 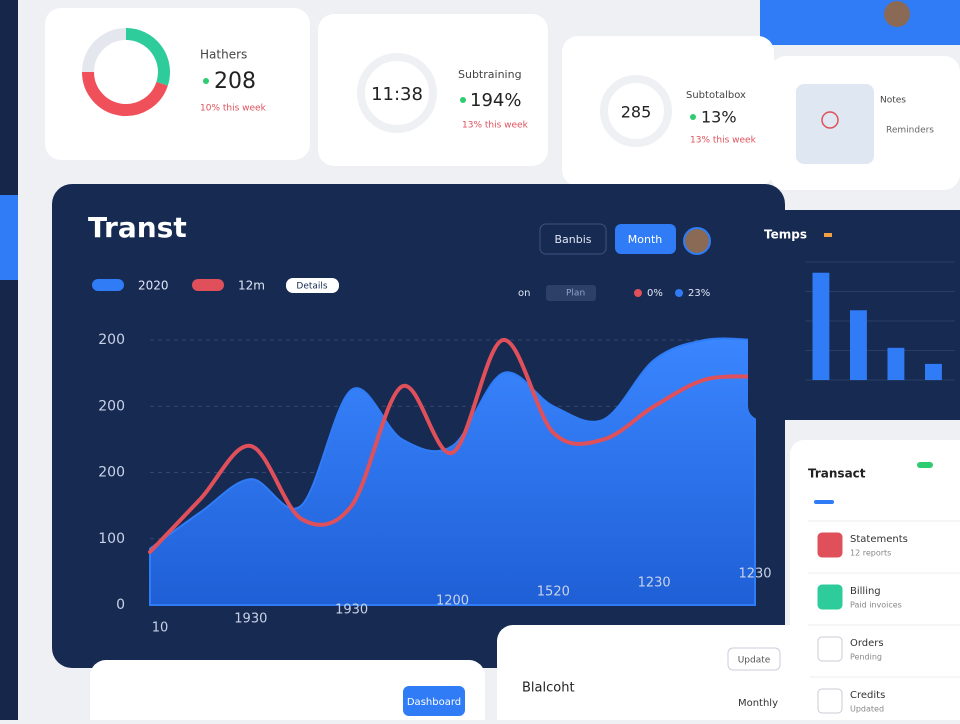 What do you see at coordinates (716, 95) in the screenshot?
I see `card-title: Subtotalbox` at bounding box center [716, 95].